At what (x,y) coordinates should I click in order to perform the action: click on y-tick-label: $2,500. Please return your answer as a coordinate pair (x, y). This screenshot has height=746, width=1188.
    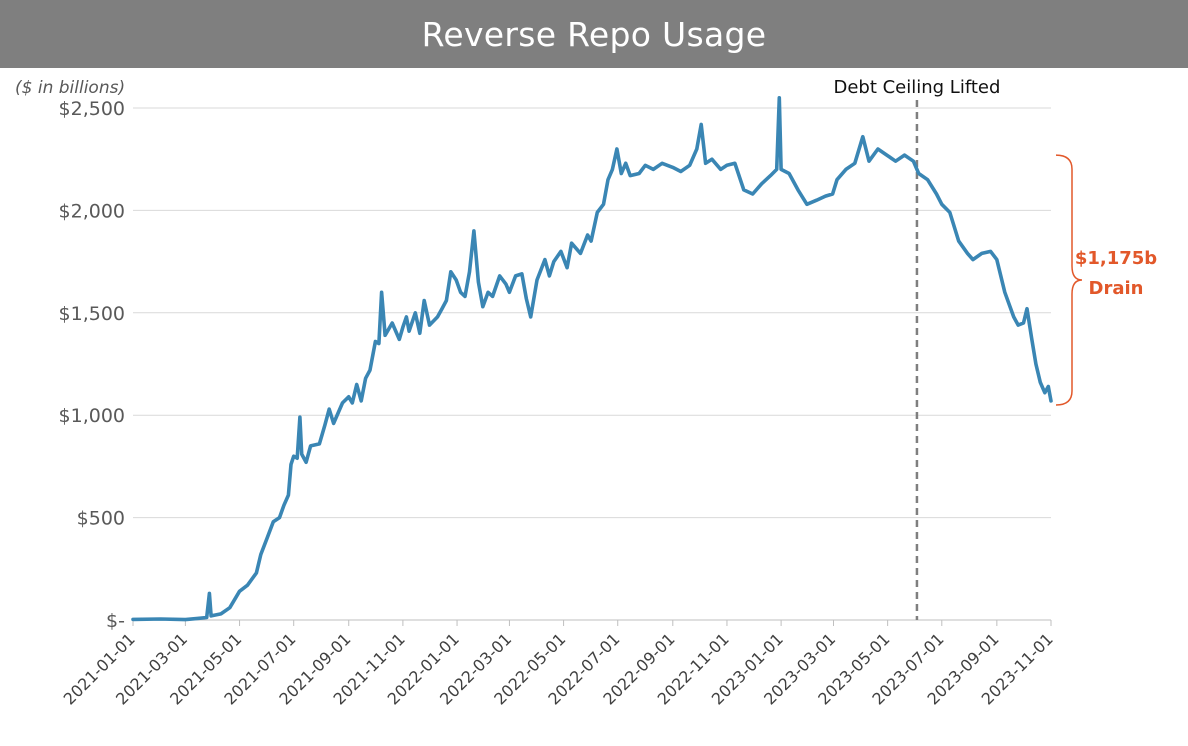
    Looking at the image, I should click on (92, 109).